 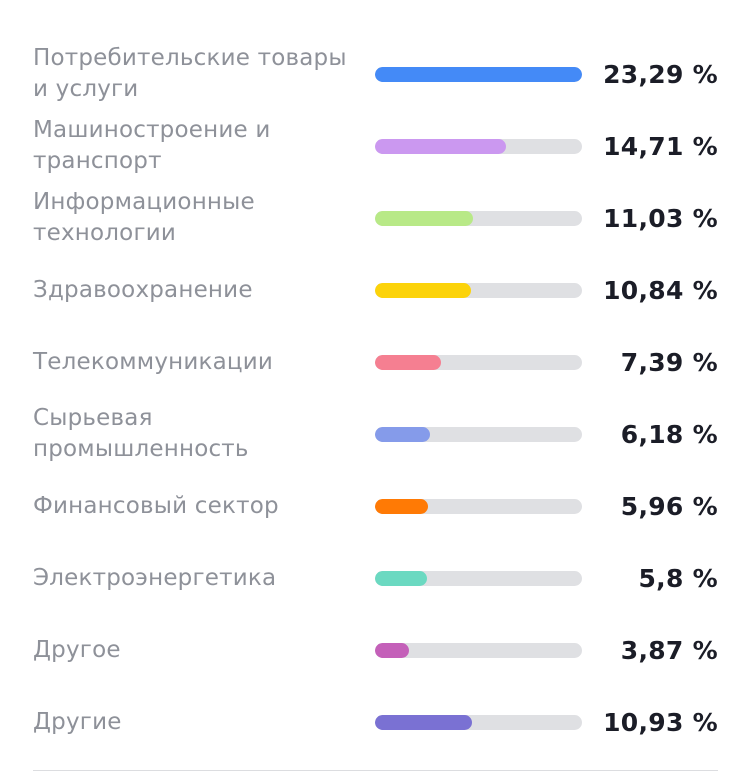 I want to click on sector-value: 10,84 %, so click(x=660, y=290).